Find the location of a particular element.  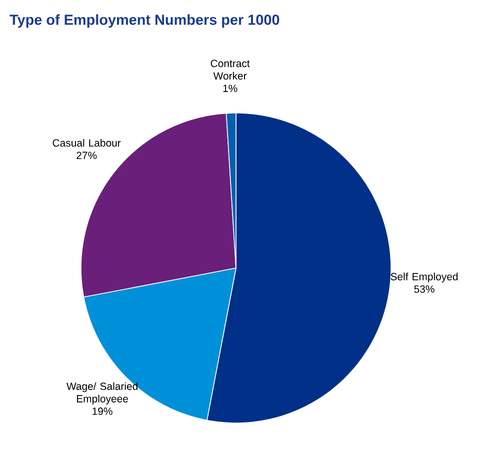

slice-label: Self Employed is located at coordinates (424, 277).